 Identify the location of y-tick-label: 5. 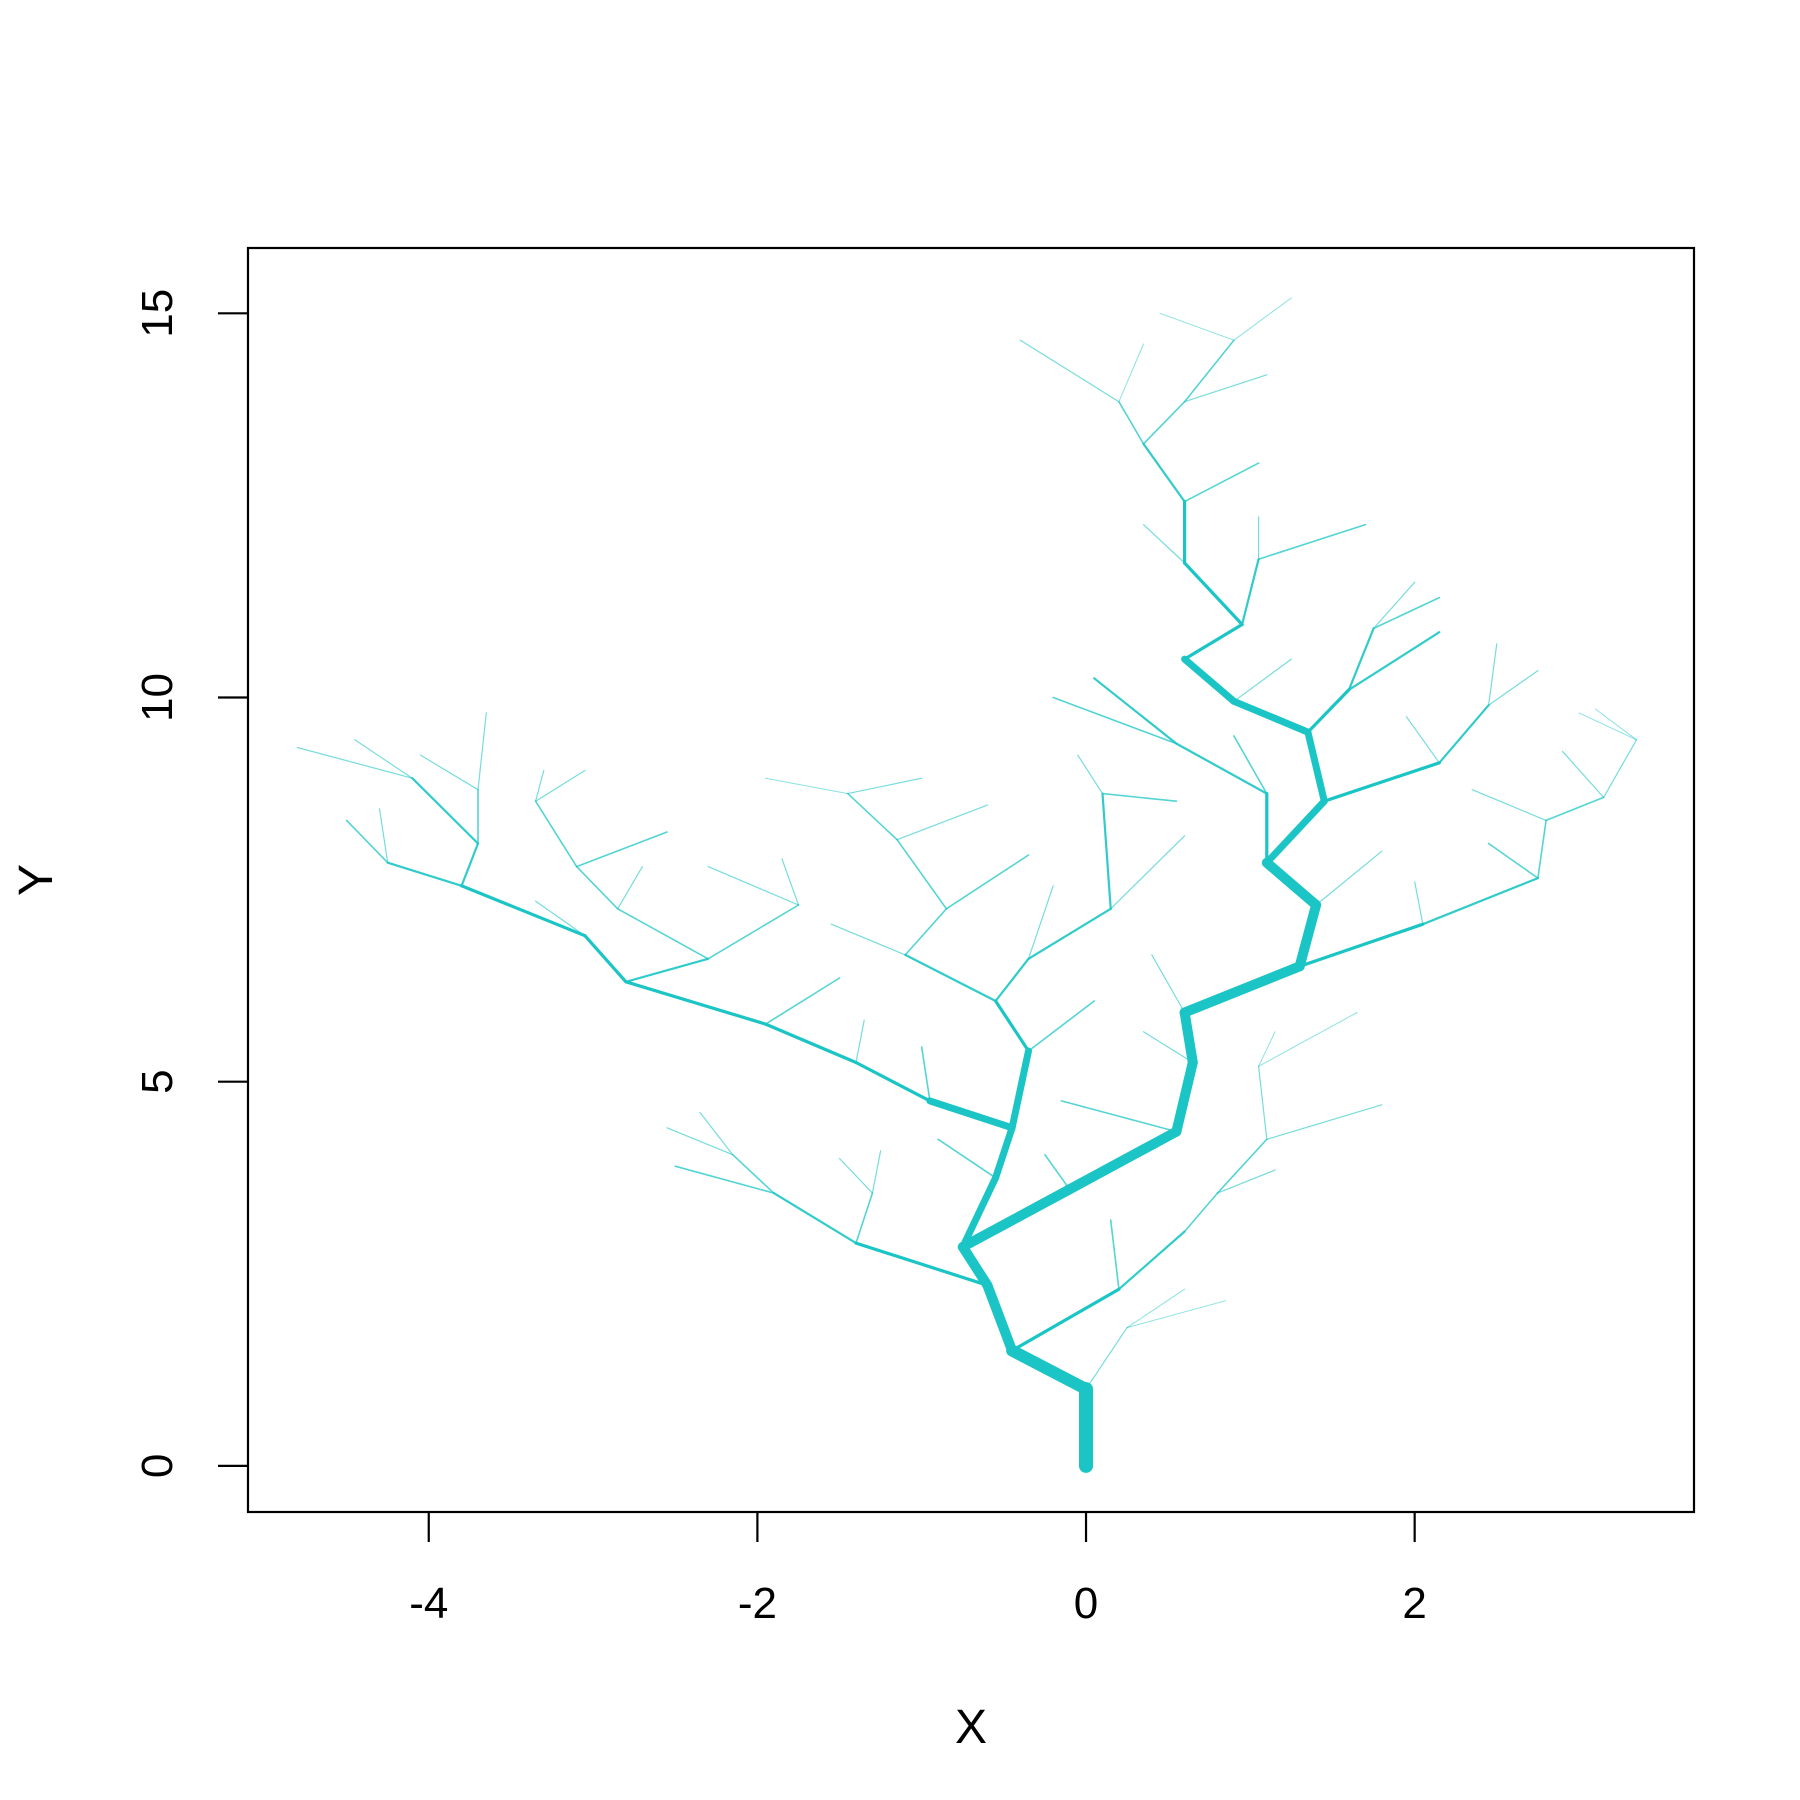
(157, 1081).